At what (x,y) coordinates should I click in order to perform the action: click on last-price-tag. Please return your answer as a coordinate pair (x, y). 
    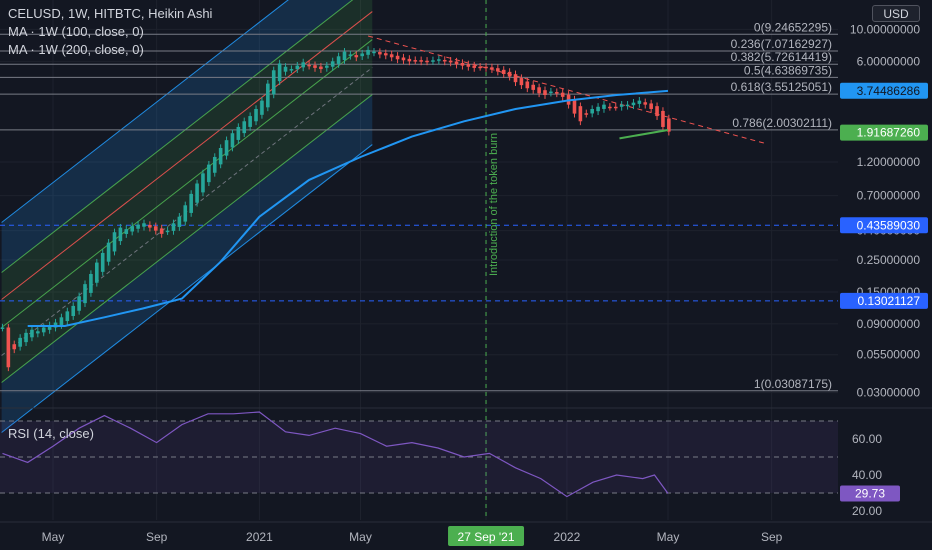
    Looking at the image, I should click on (884, 132).